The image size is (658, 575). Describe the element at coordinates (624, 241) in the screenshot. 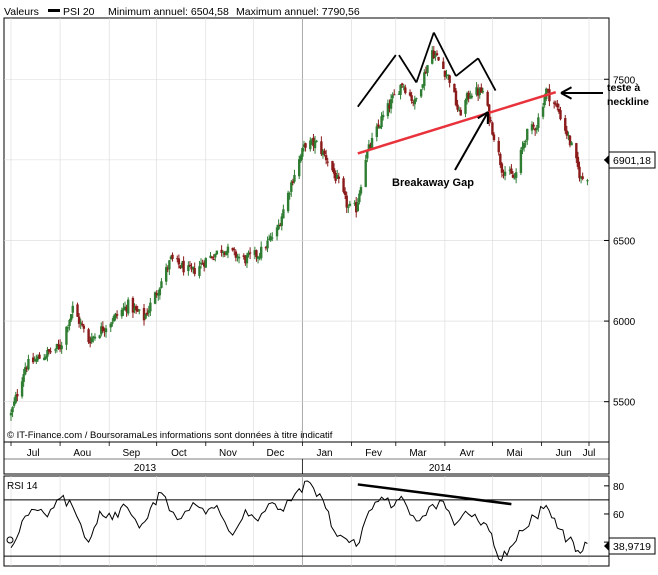

I see `price-tick-label: 6500` at that location.